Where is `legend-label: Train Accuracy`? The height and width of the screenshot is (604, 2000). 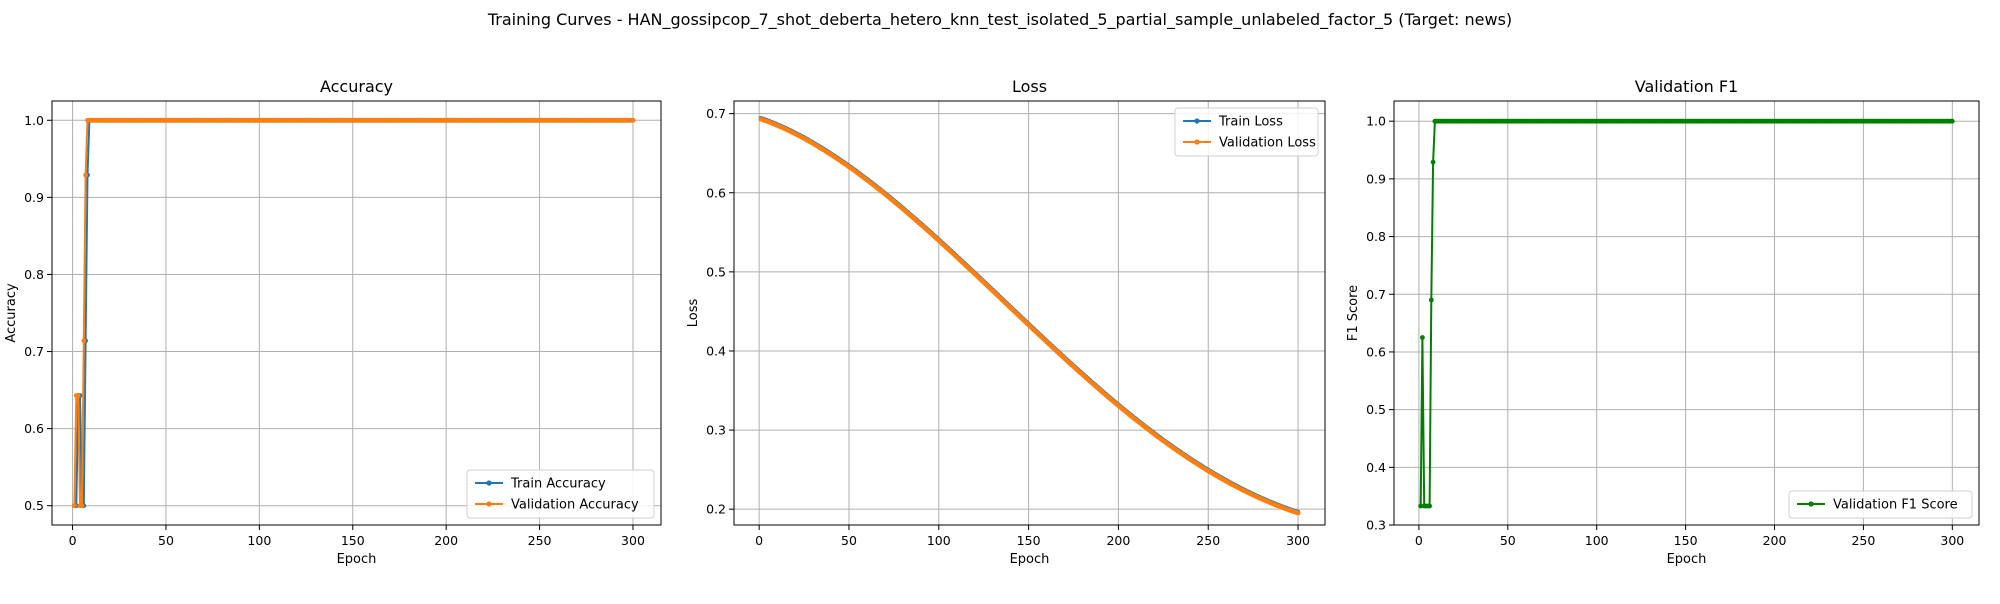
legend-label: Train Accuracy is located at coordinates (558, 484).